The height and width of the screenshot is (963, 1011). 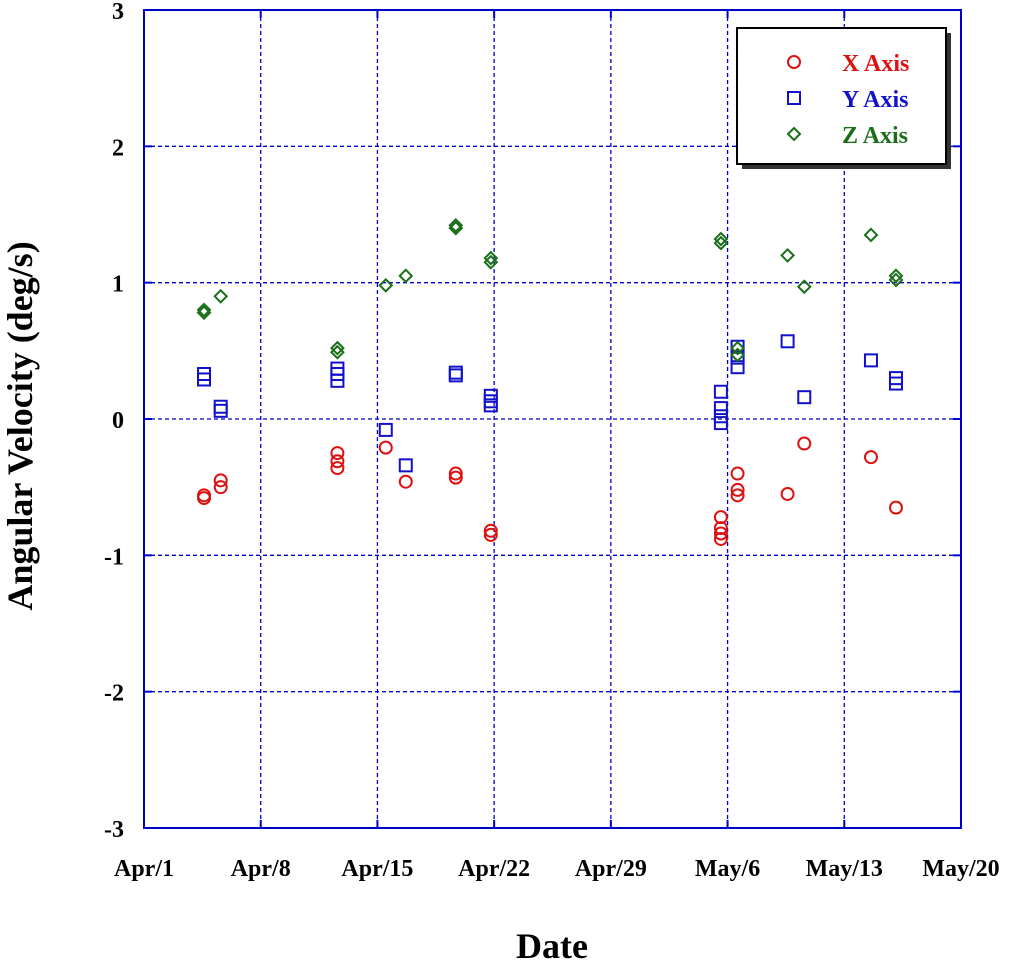 What do you see at coordinates (727, 869) in the screenshot?
I see `x-tick-label: May/6` at bounding box center [727, 869].